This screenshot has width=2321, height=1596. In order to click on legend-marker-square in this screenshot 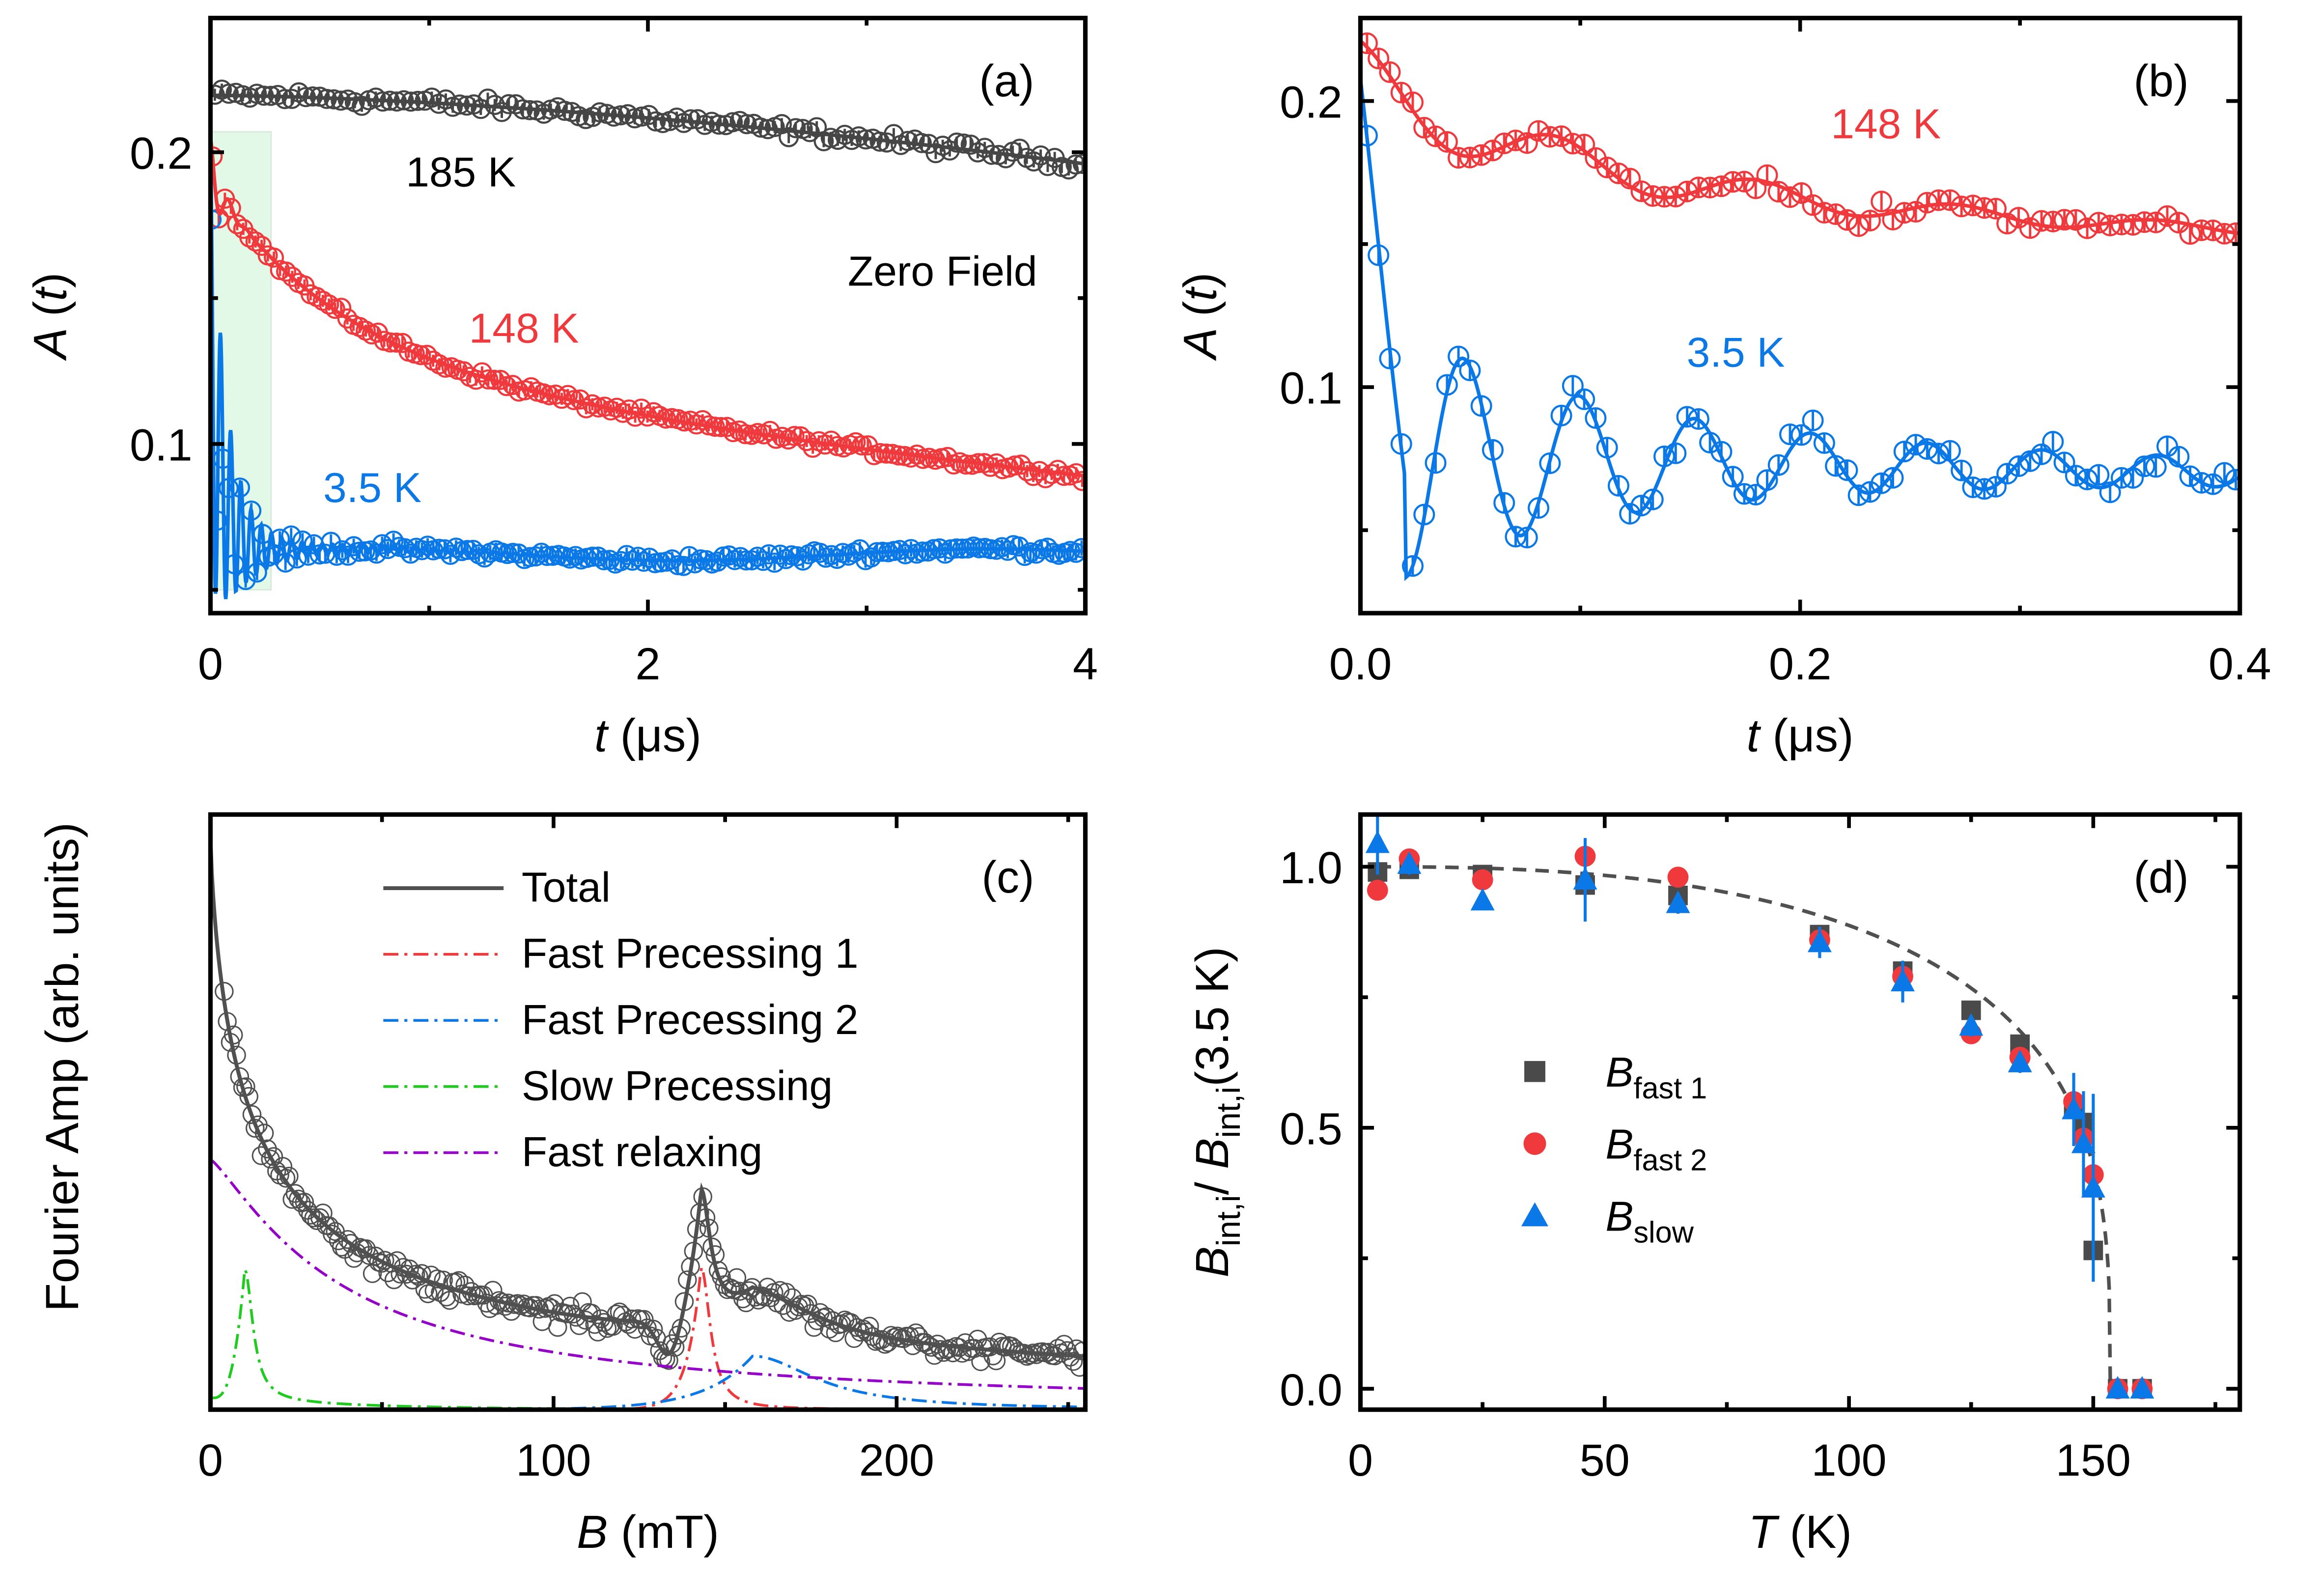, I will do `click(1534, 1071)`.